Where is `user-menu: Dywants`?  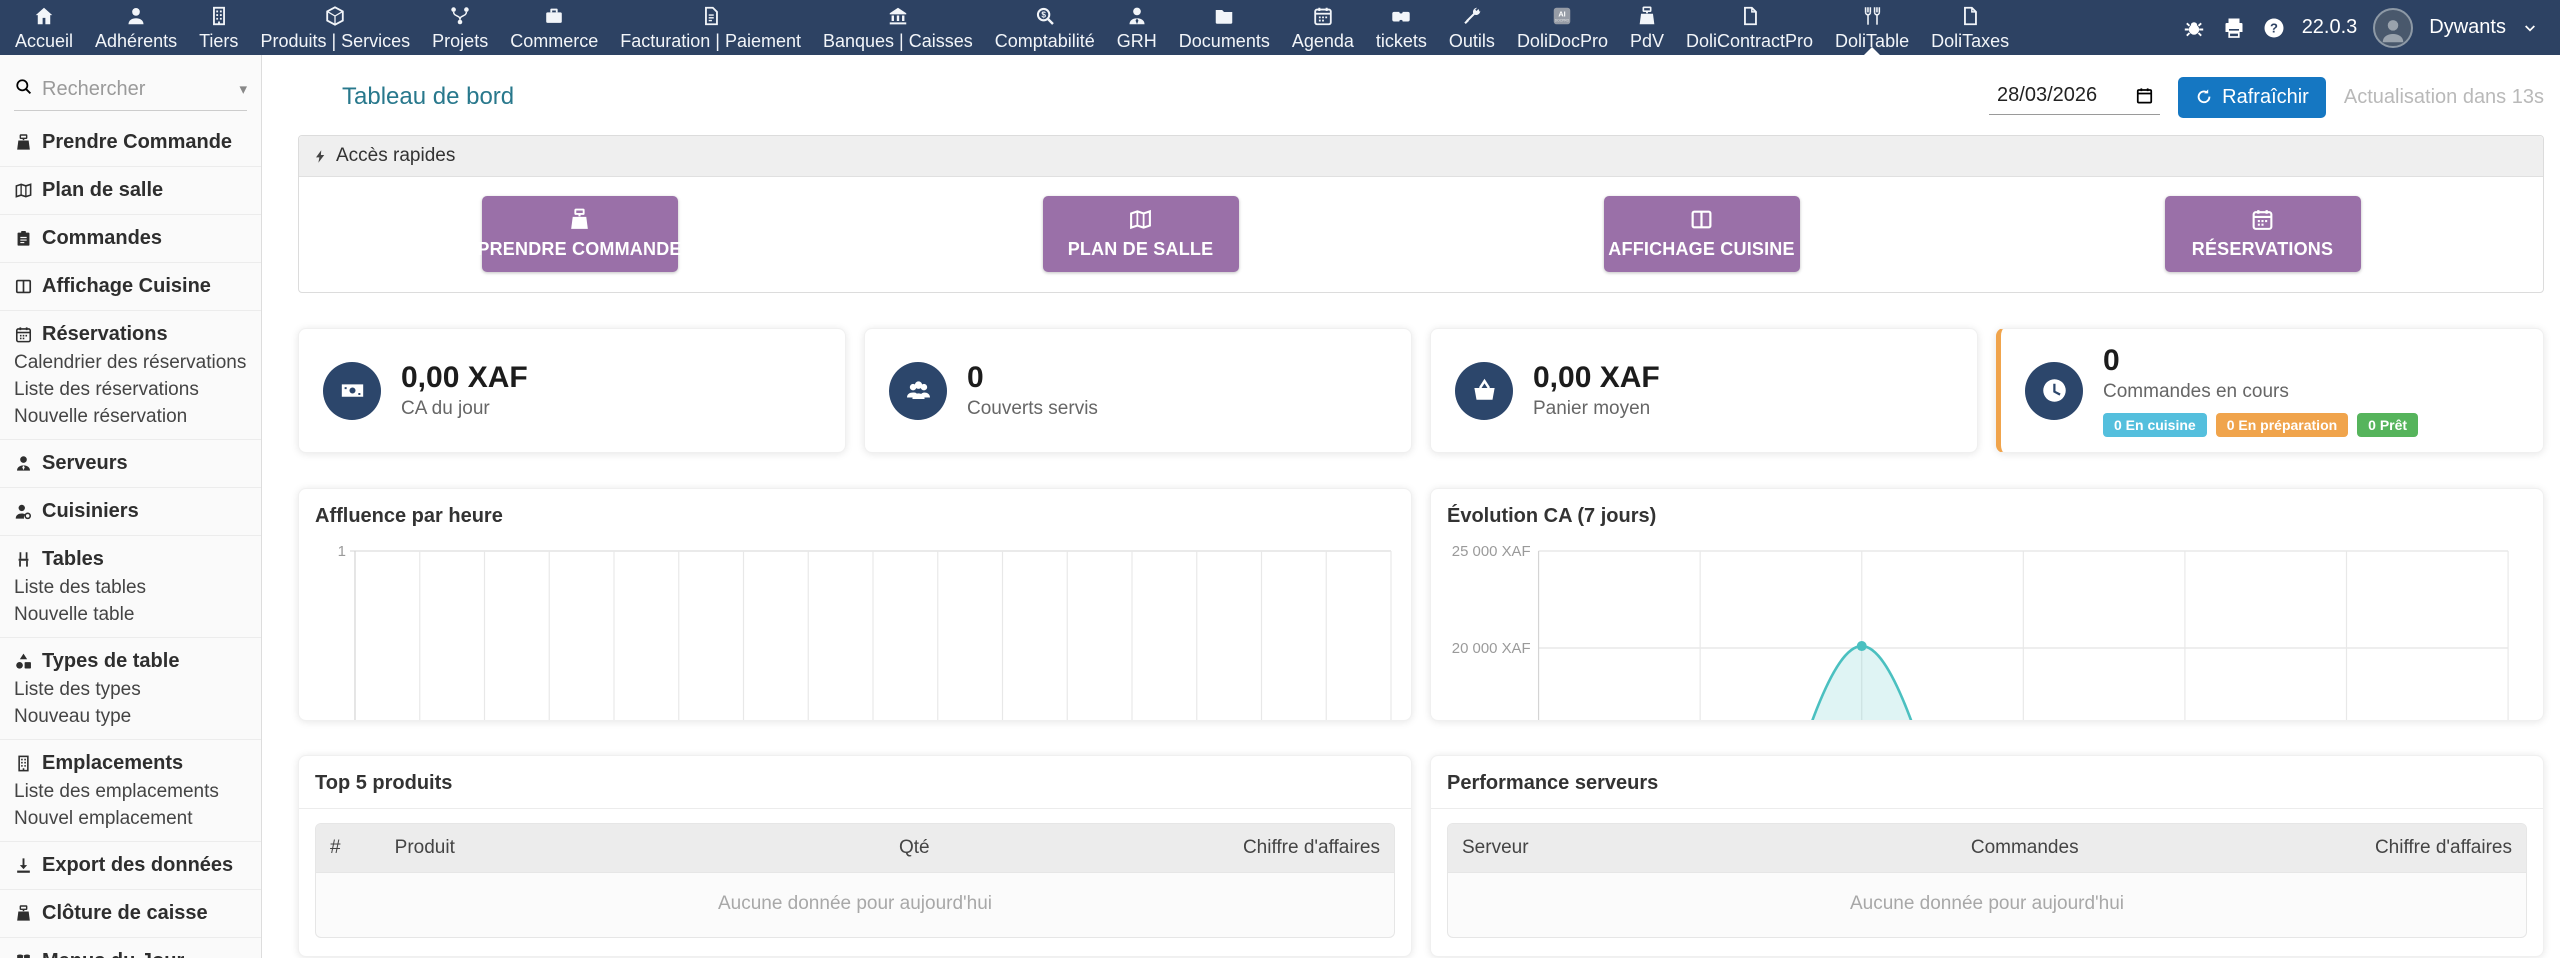
user-menu: Dywants is located at coordinates (2467, 27).